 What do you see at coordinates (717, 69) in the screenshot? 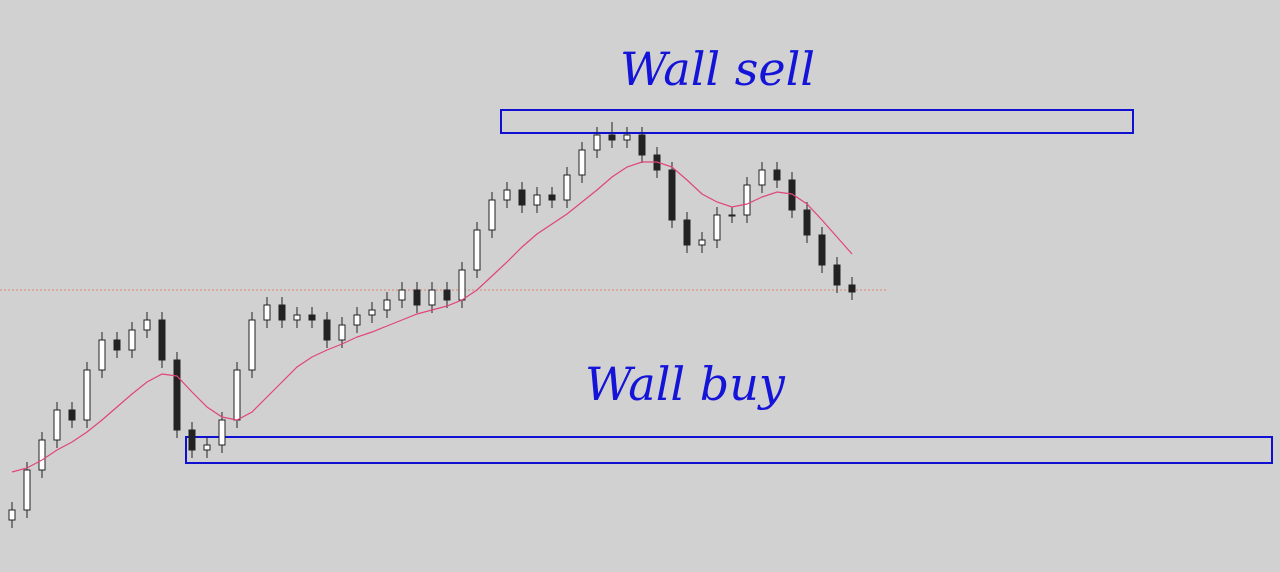
I see `zone-label: Wall sell` at bounding box center [717, 69].